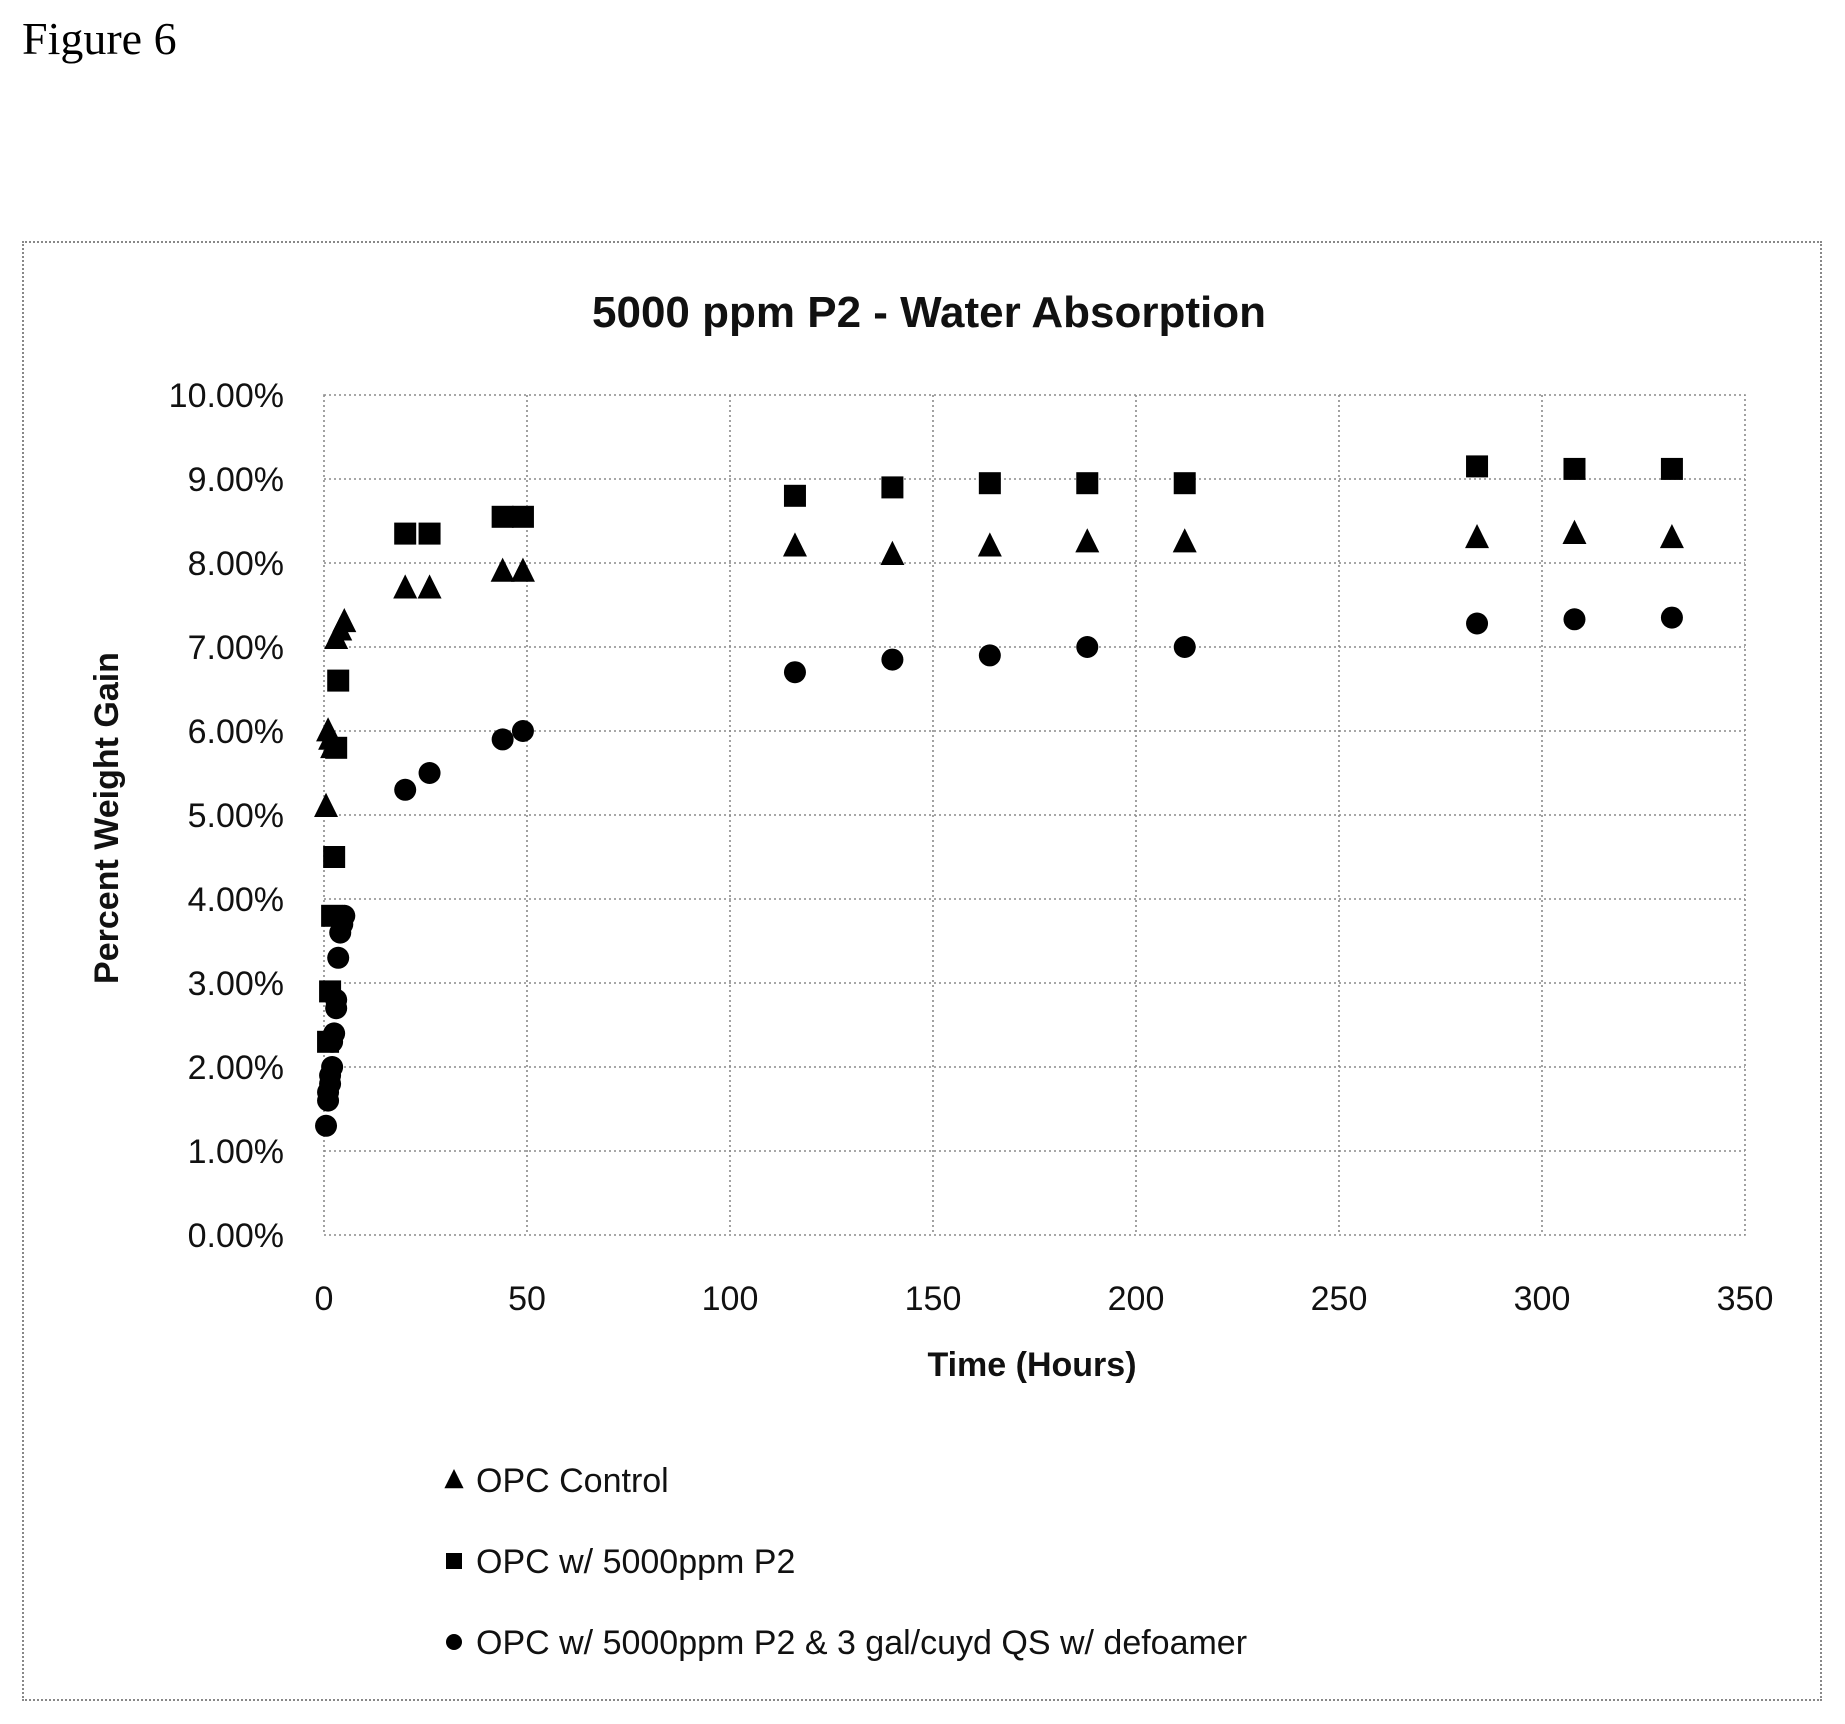 The width and height of the screenshot is (1845, 1724). I want to click on y-tick-label: 9.00%, so click(236, 480).